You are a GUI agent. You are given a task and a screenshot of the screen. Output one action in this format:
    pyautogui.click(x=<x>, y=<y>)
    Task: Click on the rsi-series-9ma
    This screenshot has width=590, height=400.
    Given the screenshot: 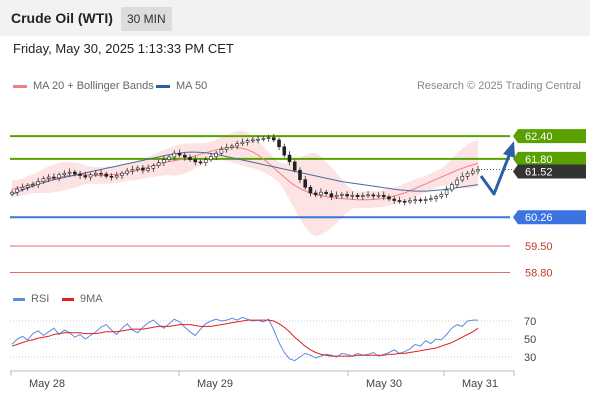 What is the action you would take?
    pyautogui.click(x=245, y=338)
    